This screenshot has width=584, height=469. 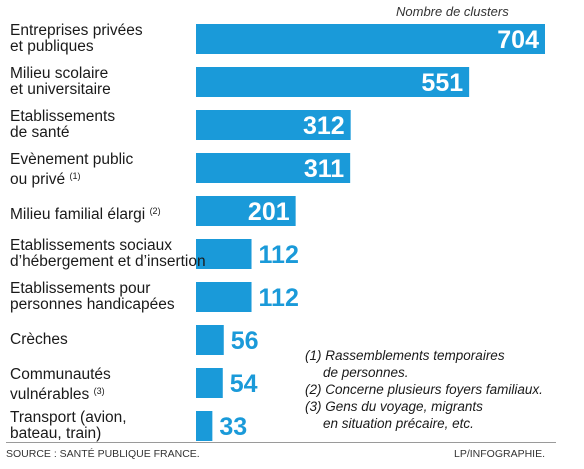 I want to click on bar-value-9: 33, so click(x=233, y=427).